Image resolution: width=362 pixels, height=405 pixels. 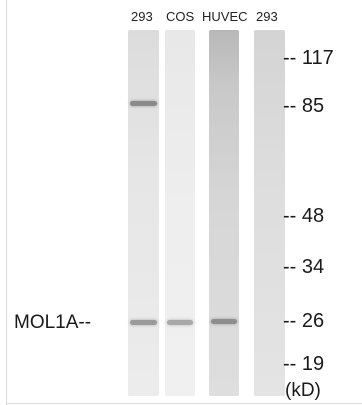 What do you see at coordinates (180, 322) in the screenshot?
I see `band-lane-2-mol1a` at bounding box center [180, 322].